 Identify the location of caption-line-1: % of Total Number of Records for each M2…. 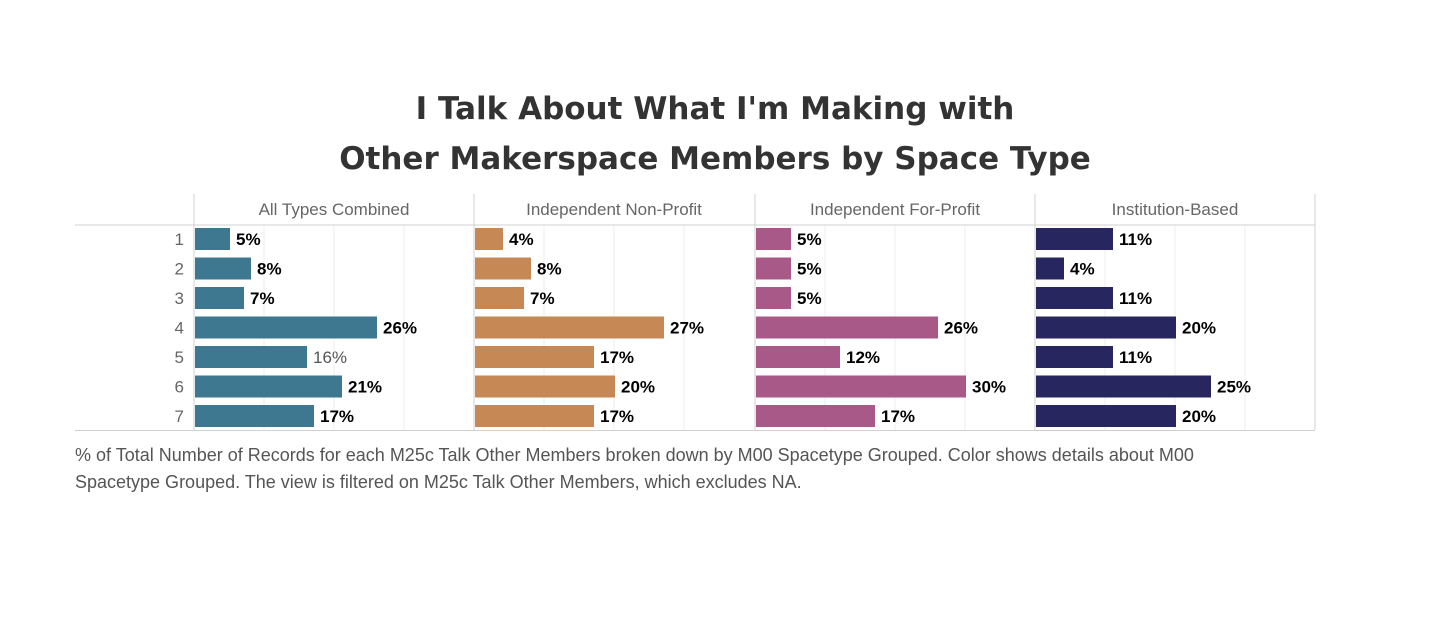
(634, 455).